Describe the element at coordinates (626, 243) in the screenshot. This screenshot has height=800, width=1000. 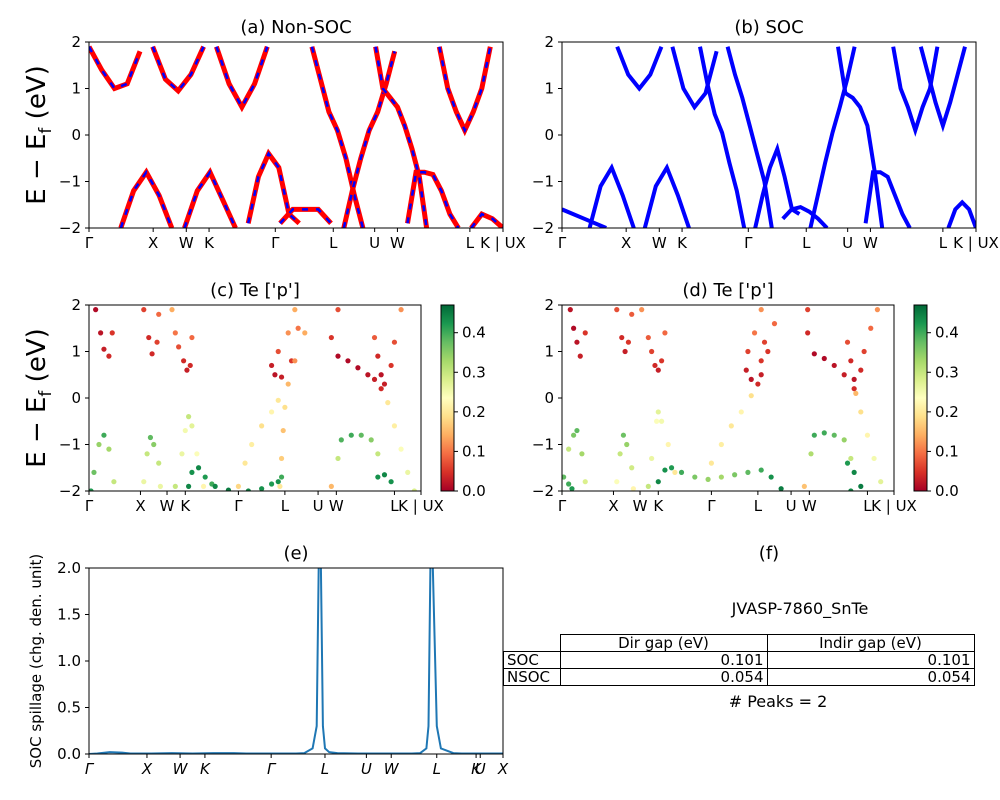
I see `x-tick-label-b: X` at that location.